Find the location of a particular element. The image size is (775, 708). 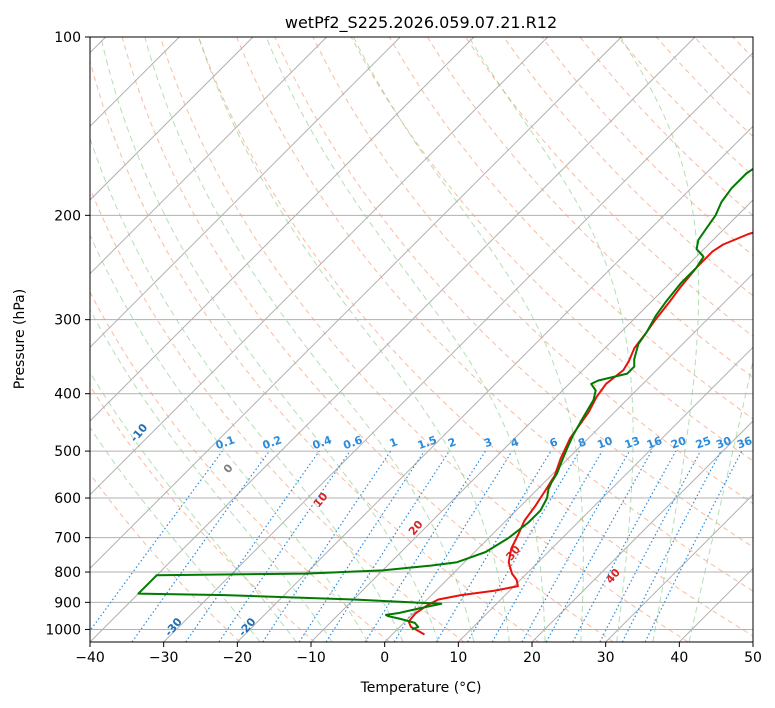

x-tick-label: 20 is located at coordinates (532, 658).